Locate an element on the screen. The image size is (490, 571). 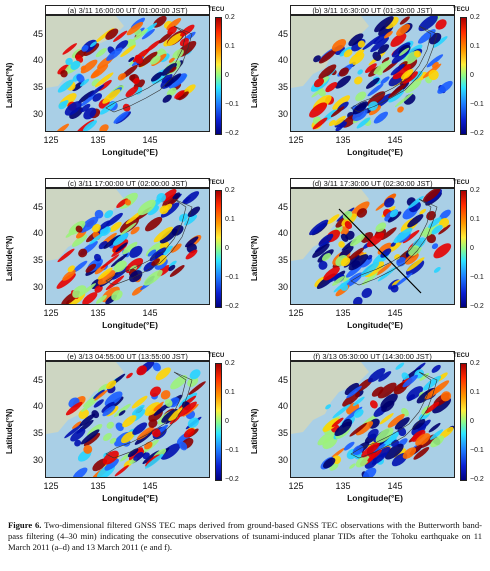
caption-lead: Figure 6. is located at coordinates (25, 525).